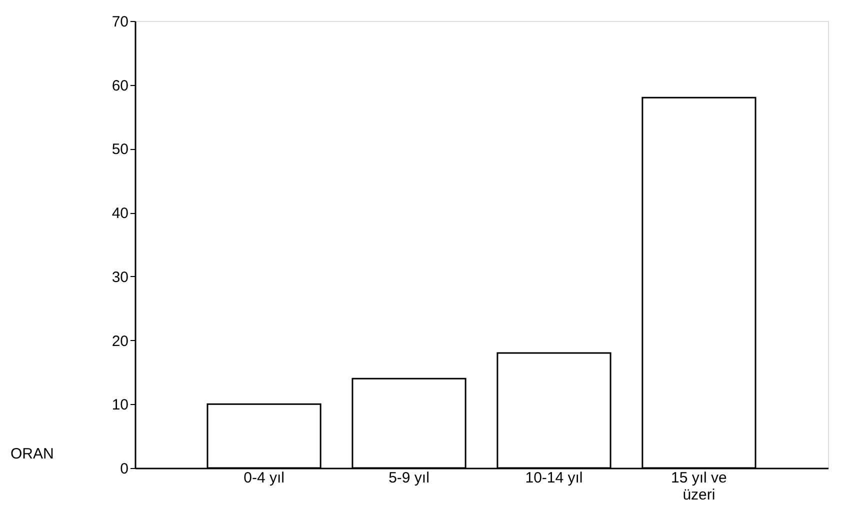 The image size is (860, 522). What do you see at coordinates (124, 469) in the screenshot?
I see `y-tick-label: 0` at bounding box center [124, 469].